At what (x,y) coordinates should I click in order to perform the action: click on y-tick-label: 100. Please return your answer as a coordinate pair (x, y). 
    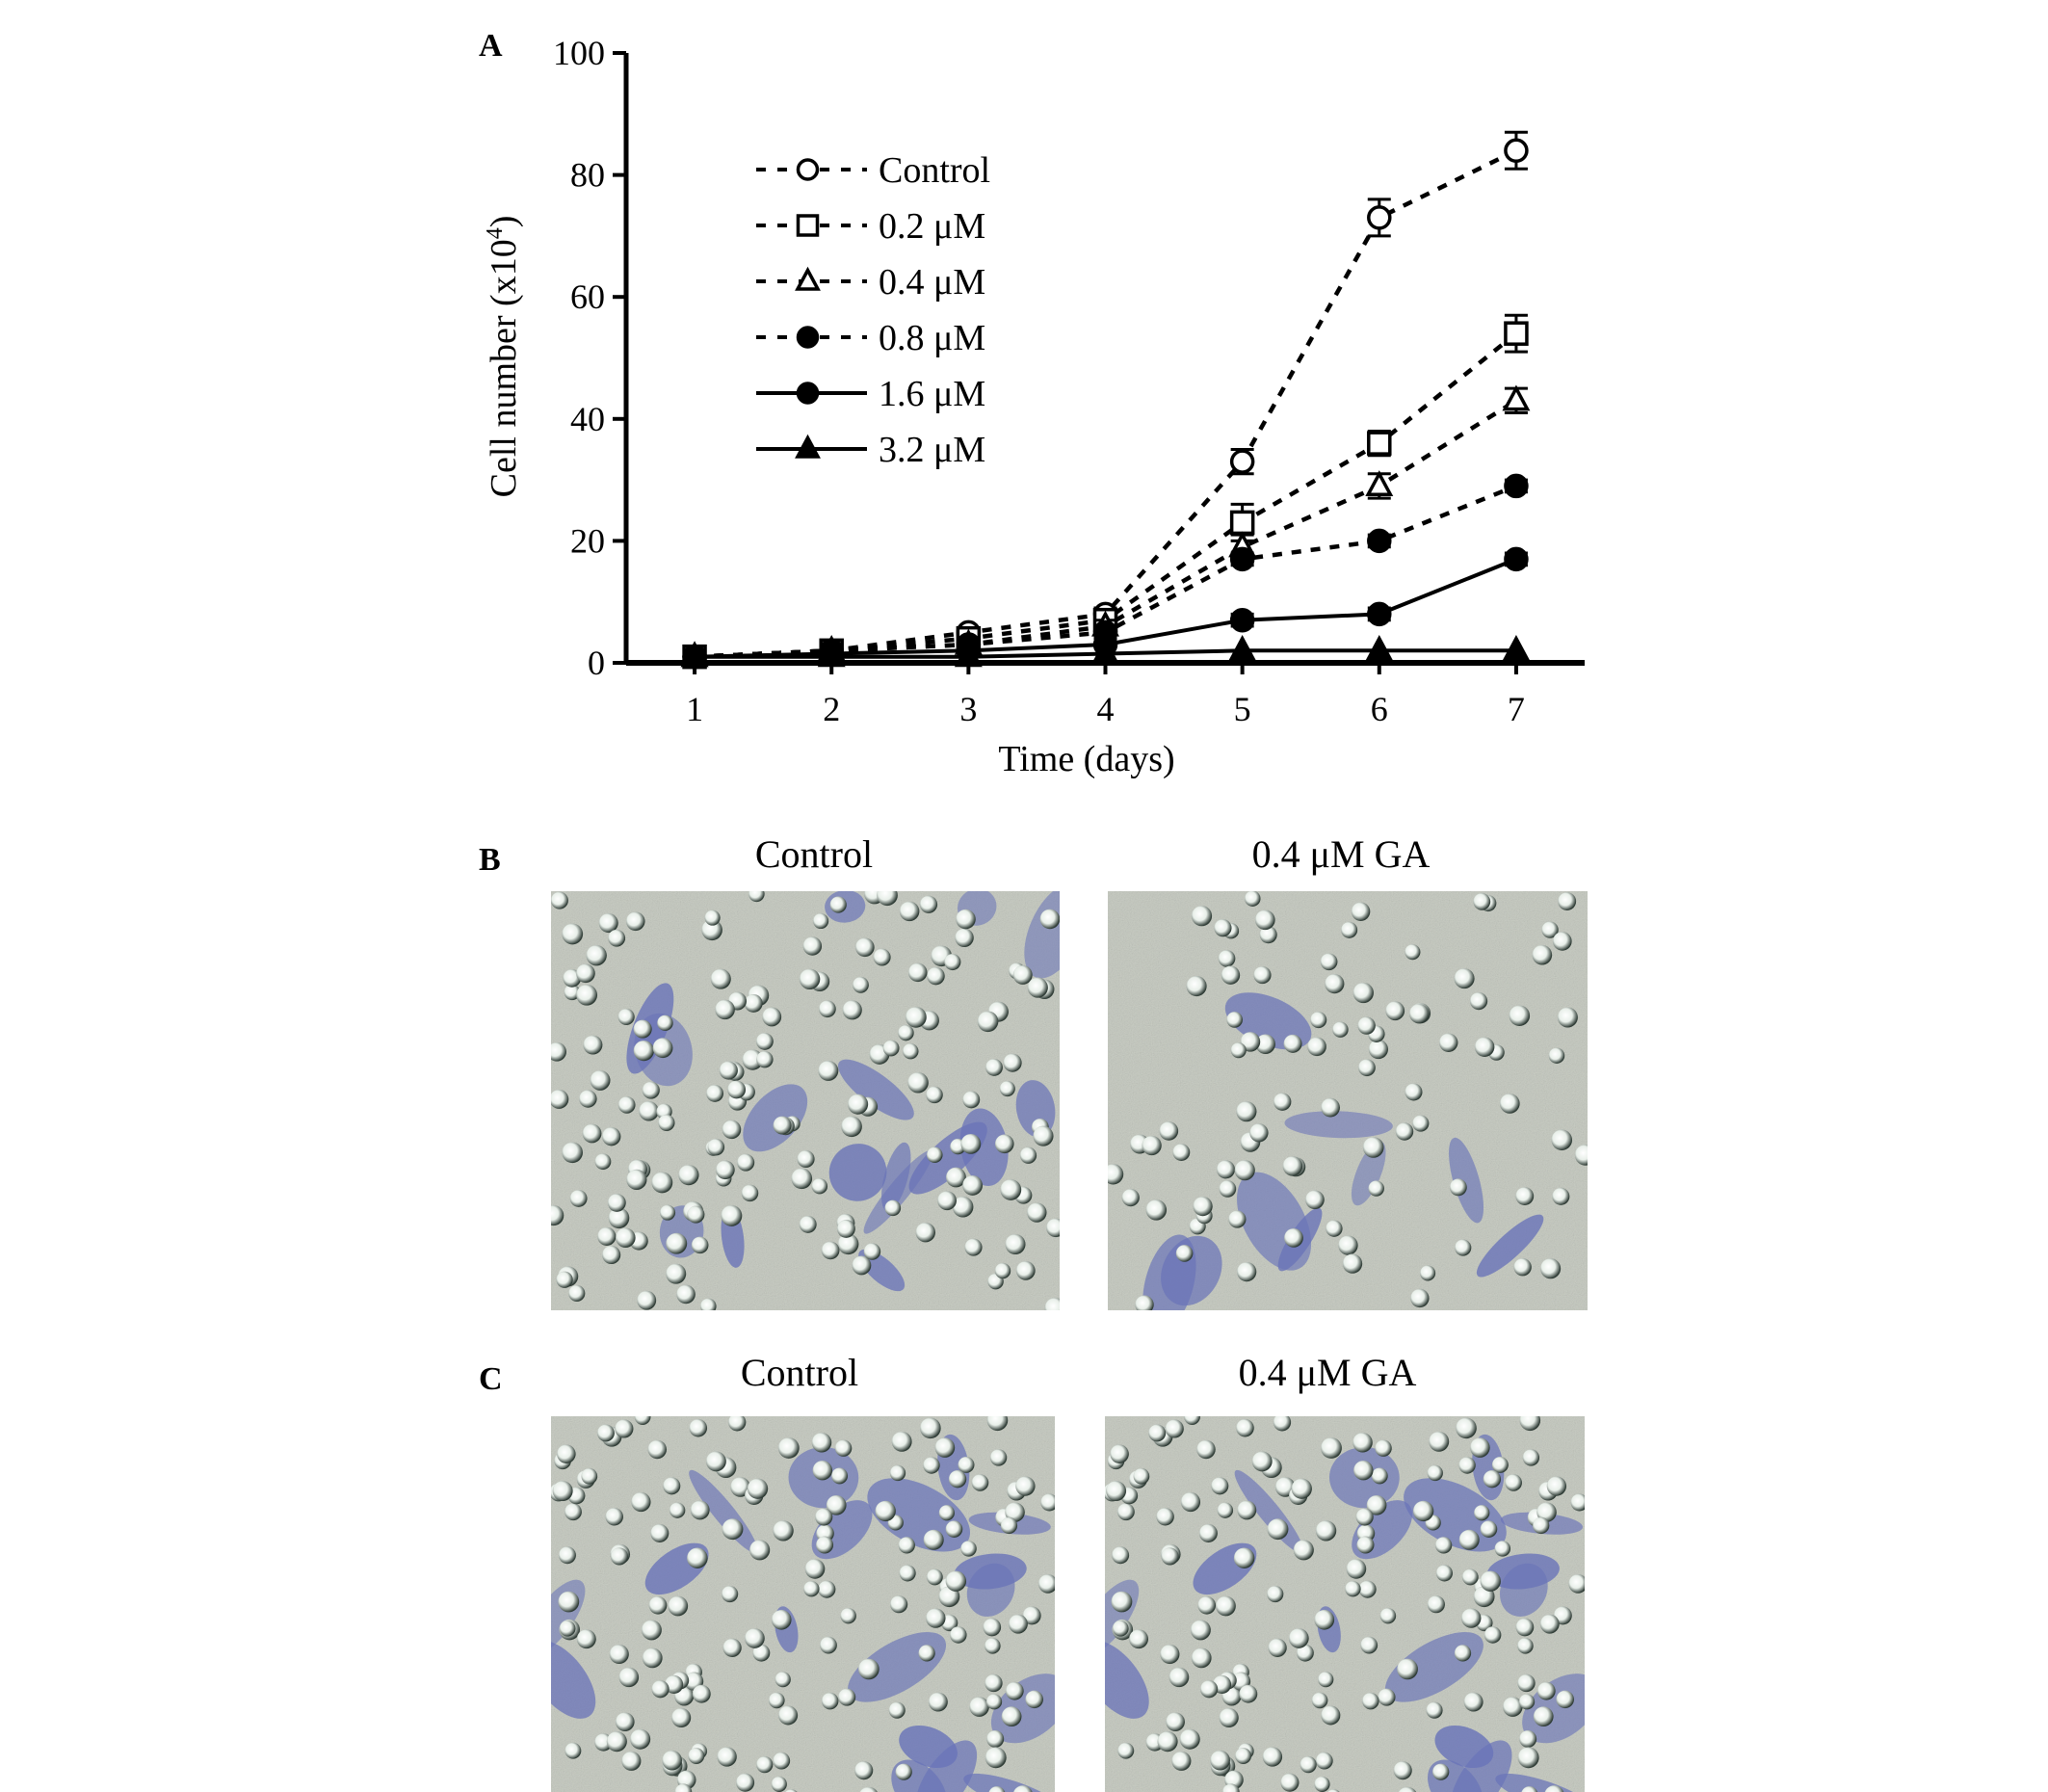
    Looking at the image, I should click on (579, 53).